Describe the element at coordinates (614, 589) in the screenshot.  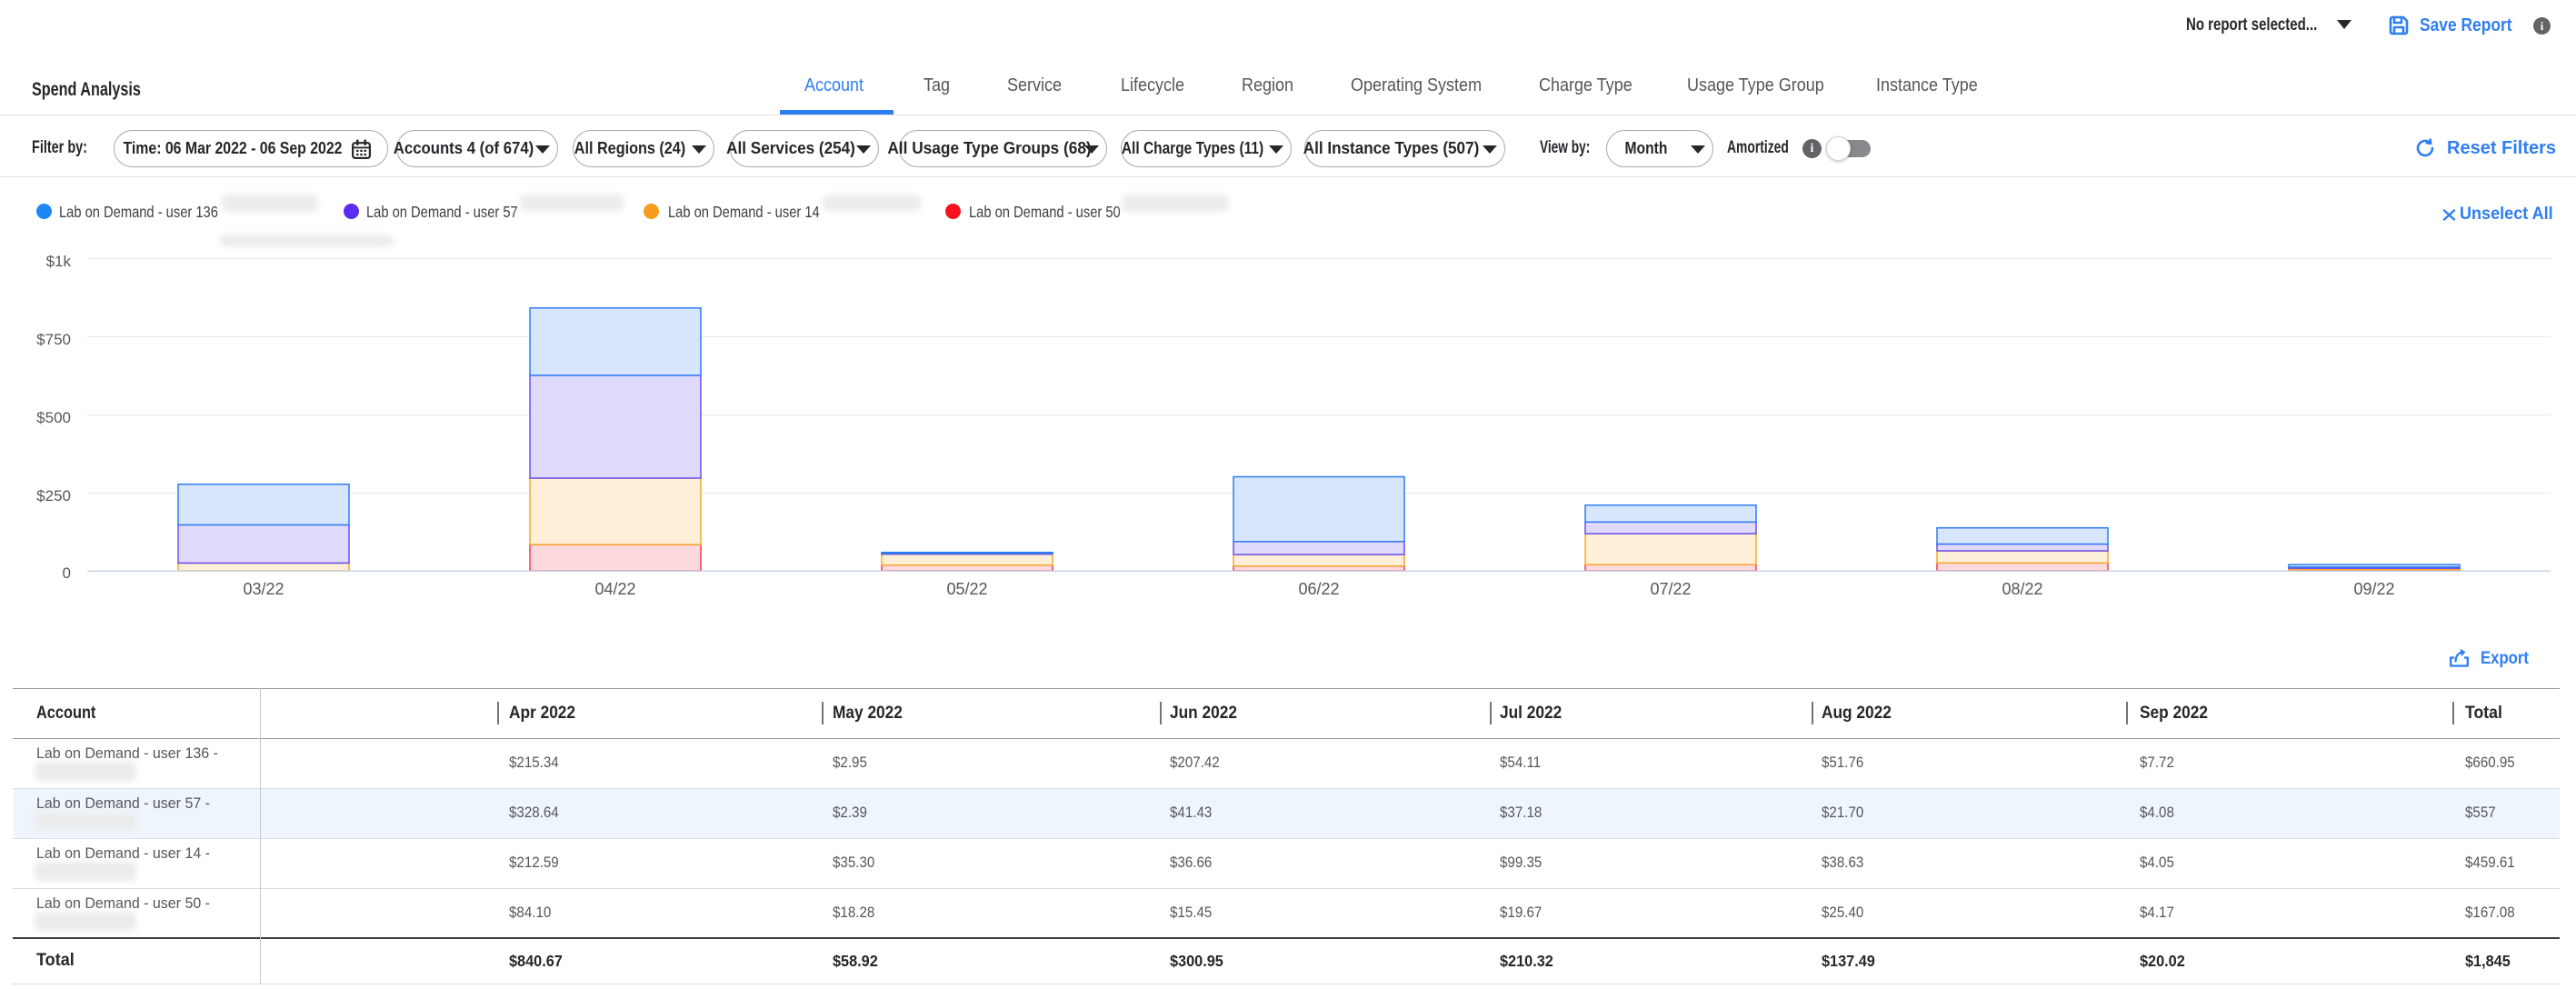
I see `svg-text: 04/22` at that location.